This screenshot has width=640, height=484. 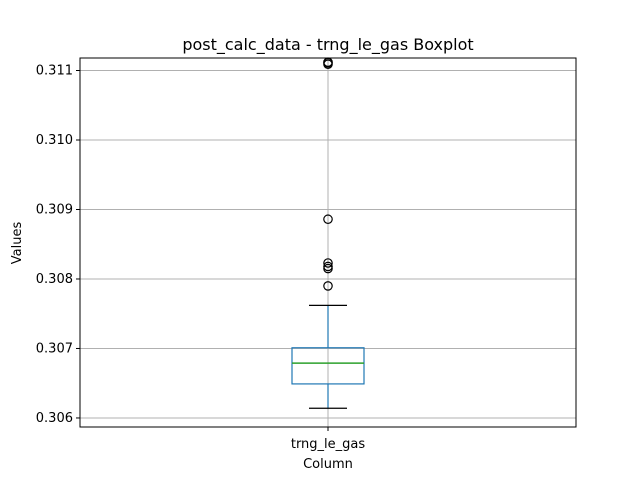 I want to click on y-tick-label: 0.310, so click(x=54, y=140).